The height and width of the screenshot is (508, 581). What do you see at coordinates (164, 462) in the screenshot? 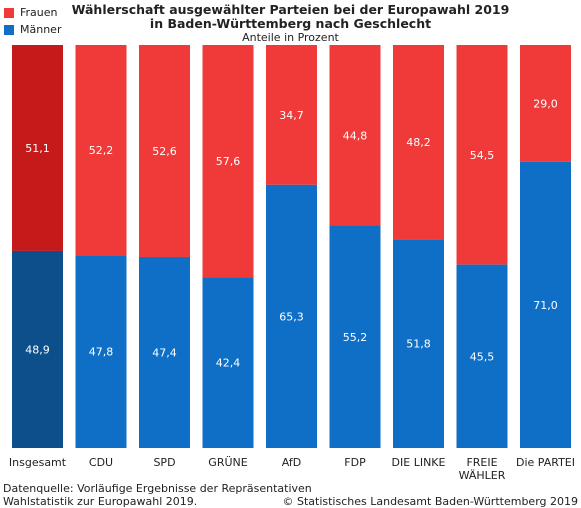
I see `x-tick-label-spd: SPD` at bounding box center [164, 462].